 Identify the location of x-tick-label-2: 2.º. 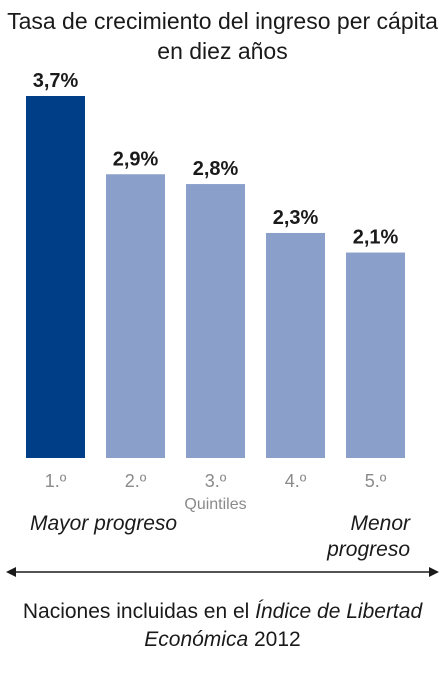
(136, 481).